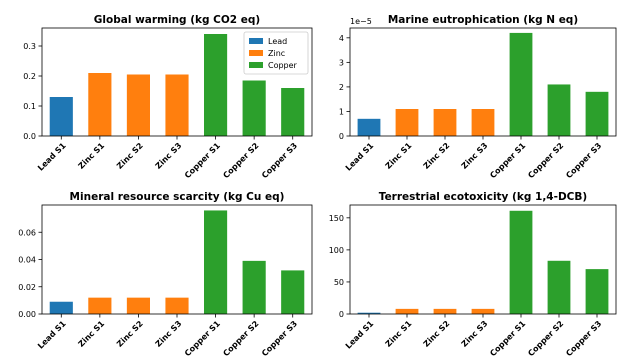  I want to click on legend-swatch-copper, so click(256, 65).